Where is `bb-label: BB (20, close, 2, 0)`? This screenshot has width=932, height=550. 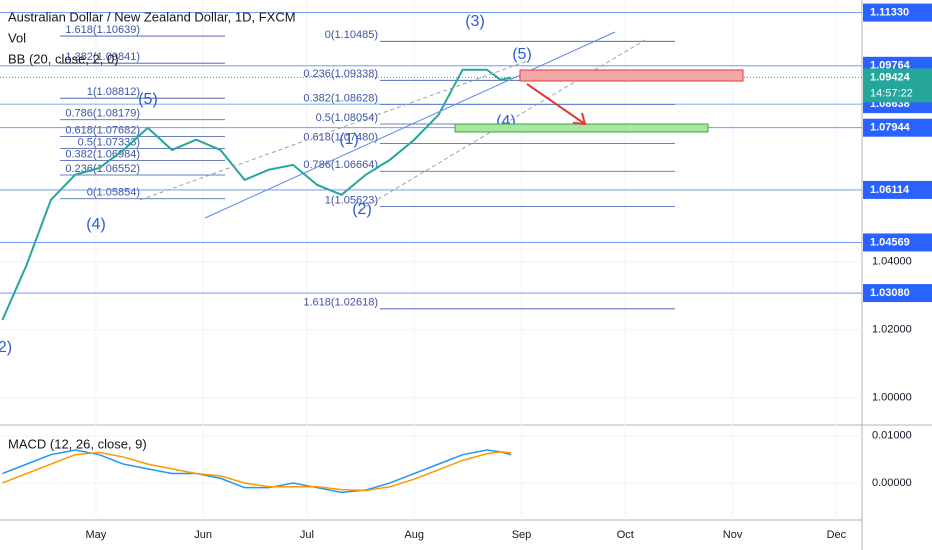
bb-label: BB (20, close, 2, 0) is located at coordinates (63, 58).